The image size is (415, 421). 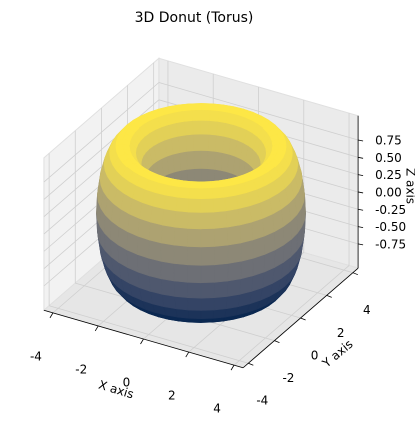 What do you see at coordinates (390, 210) in the screenshot?
I see `z-tick-label: -0.25` at bounding box center [390, 210].